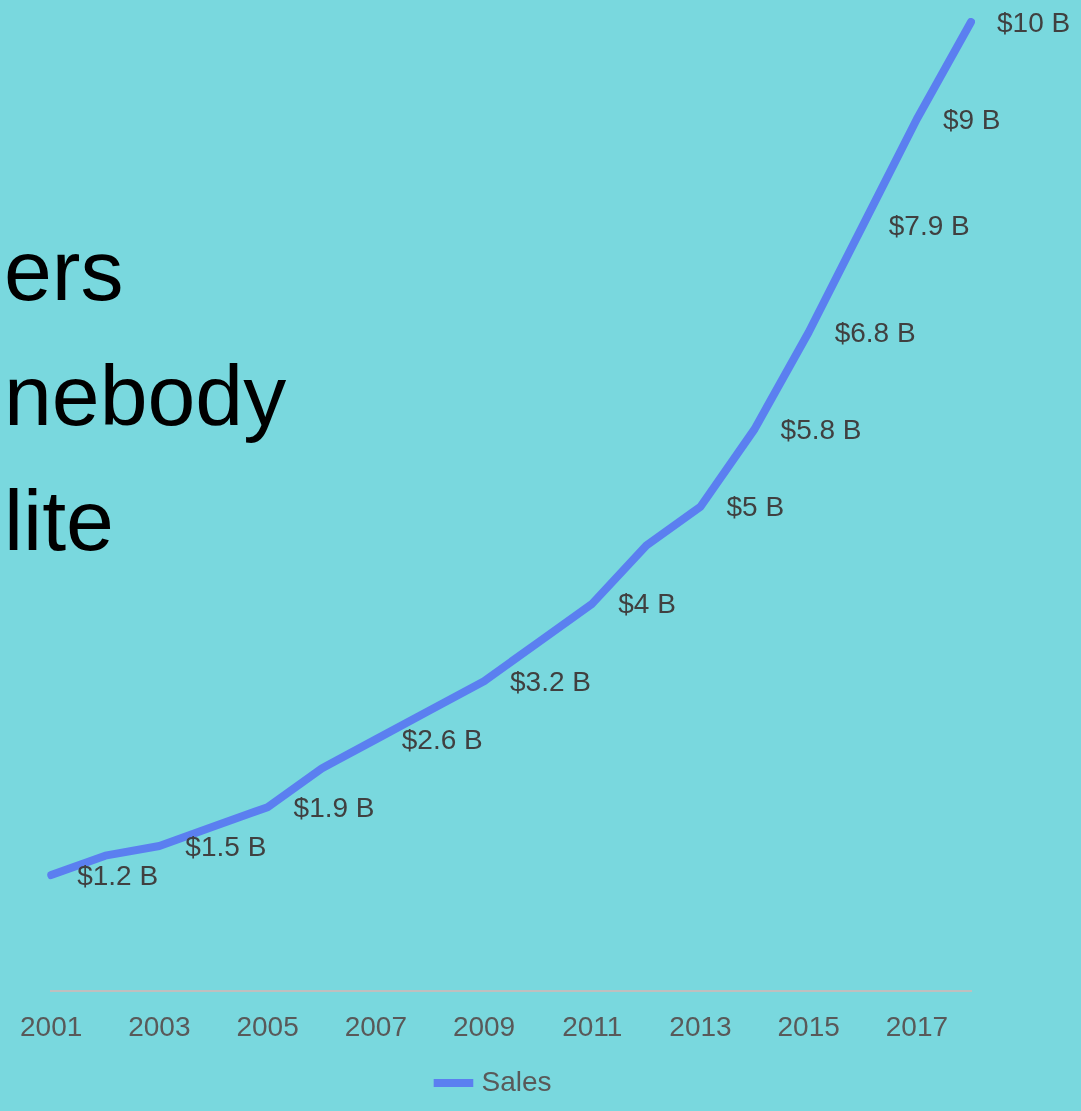  Describe the element at coordinates (145, 395) in the screenshot. I see `annotation: nebody` at that location.